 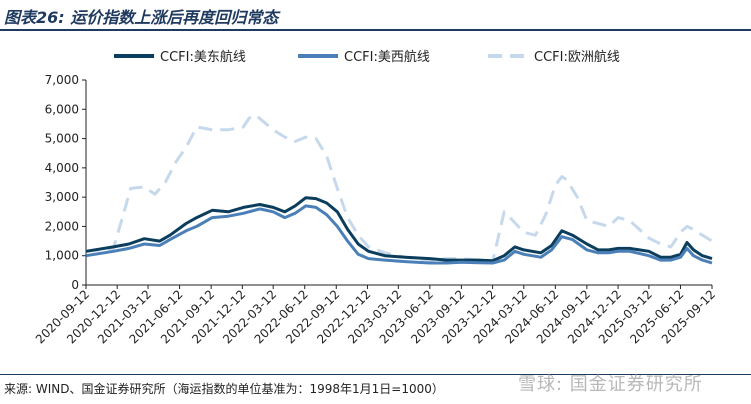 I want to click on title-rule, so click(x=375, y=30).